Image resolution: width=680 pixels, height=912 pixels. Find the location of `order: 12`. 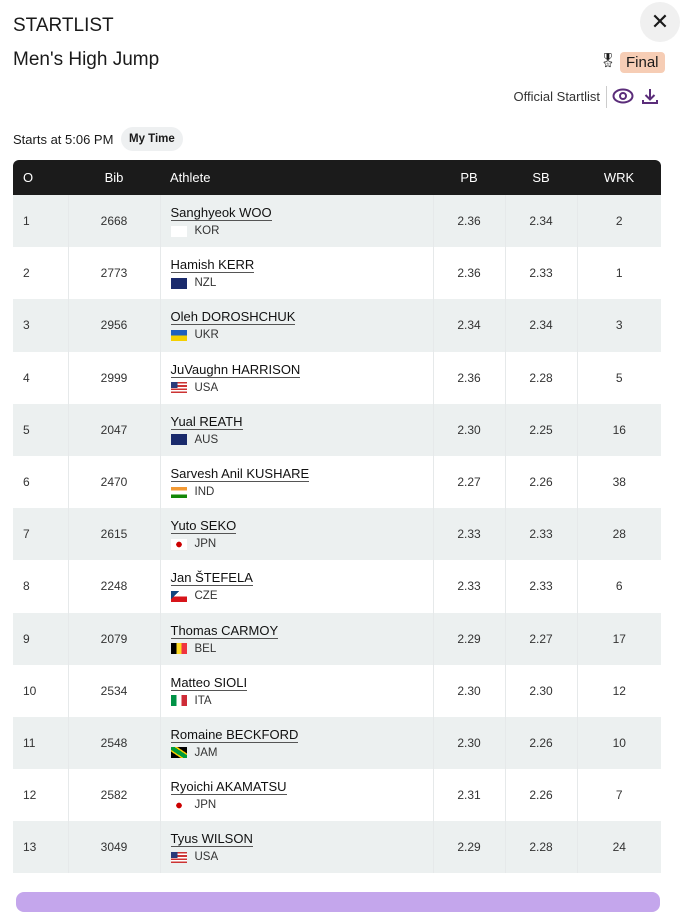

order: 12 is located at coordinates (30, 795).